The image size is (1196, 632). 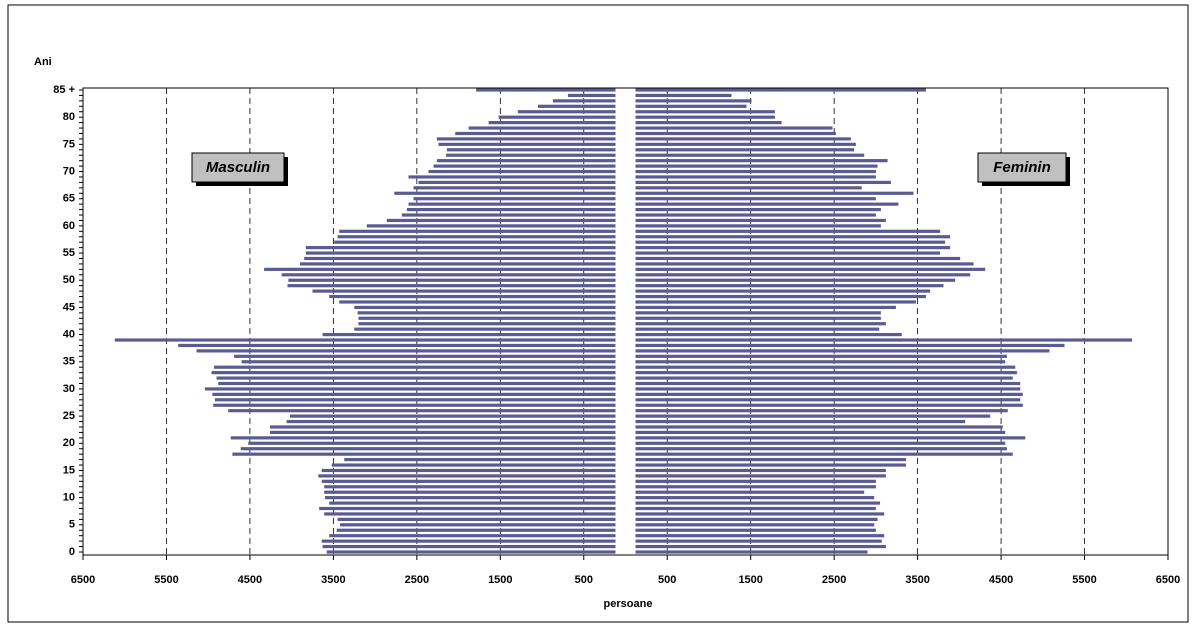 What do you see at coordinates (69, 117) in the screenshot?
I see `y-tick-label: 80` at bounding box center [69, 117].